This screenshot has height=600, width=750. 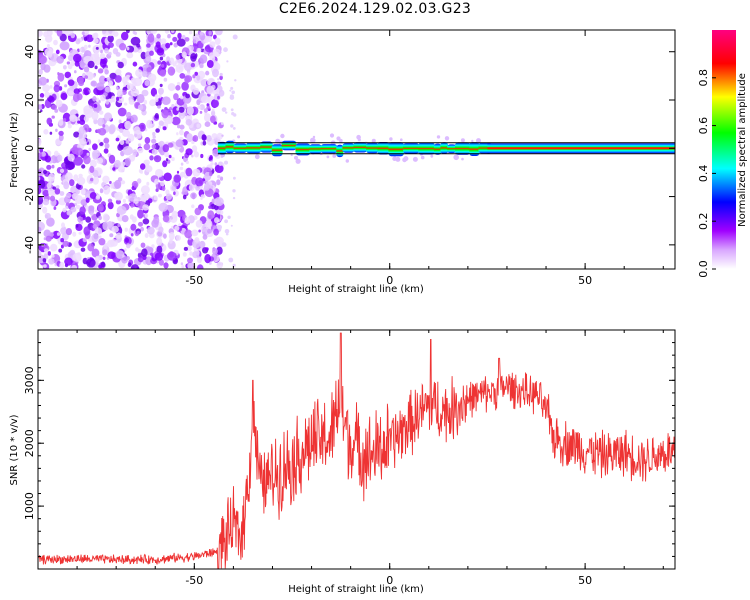 I want to click on x-tick-label: 50, so click(x=585, y=580).